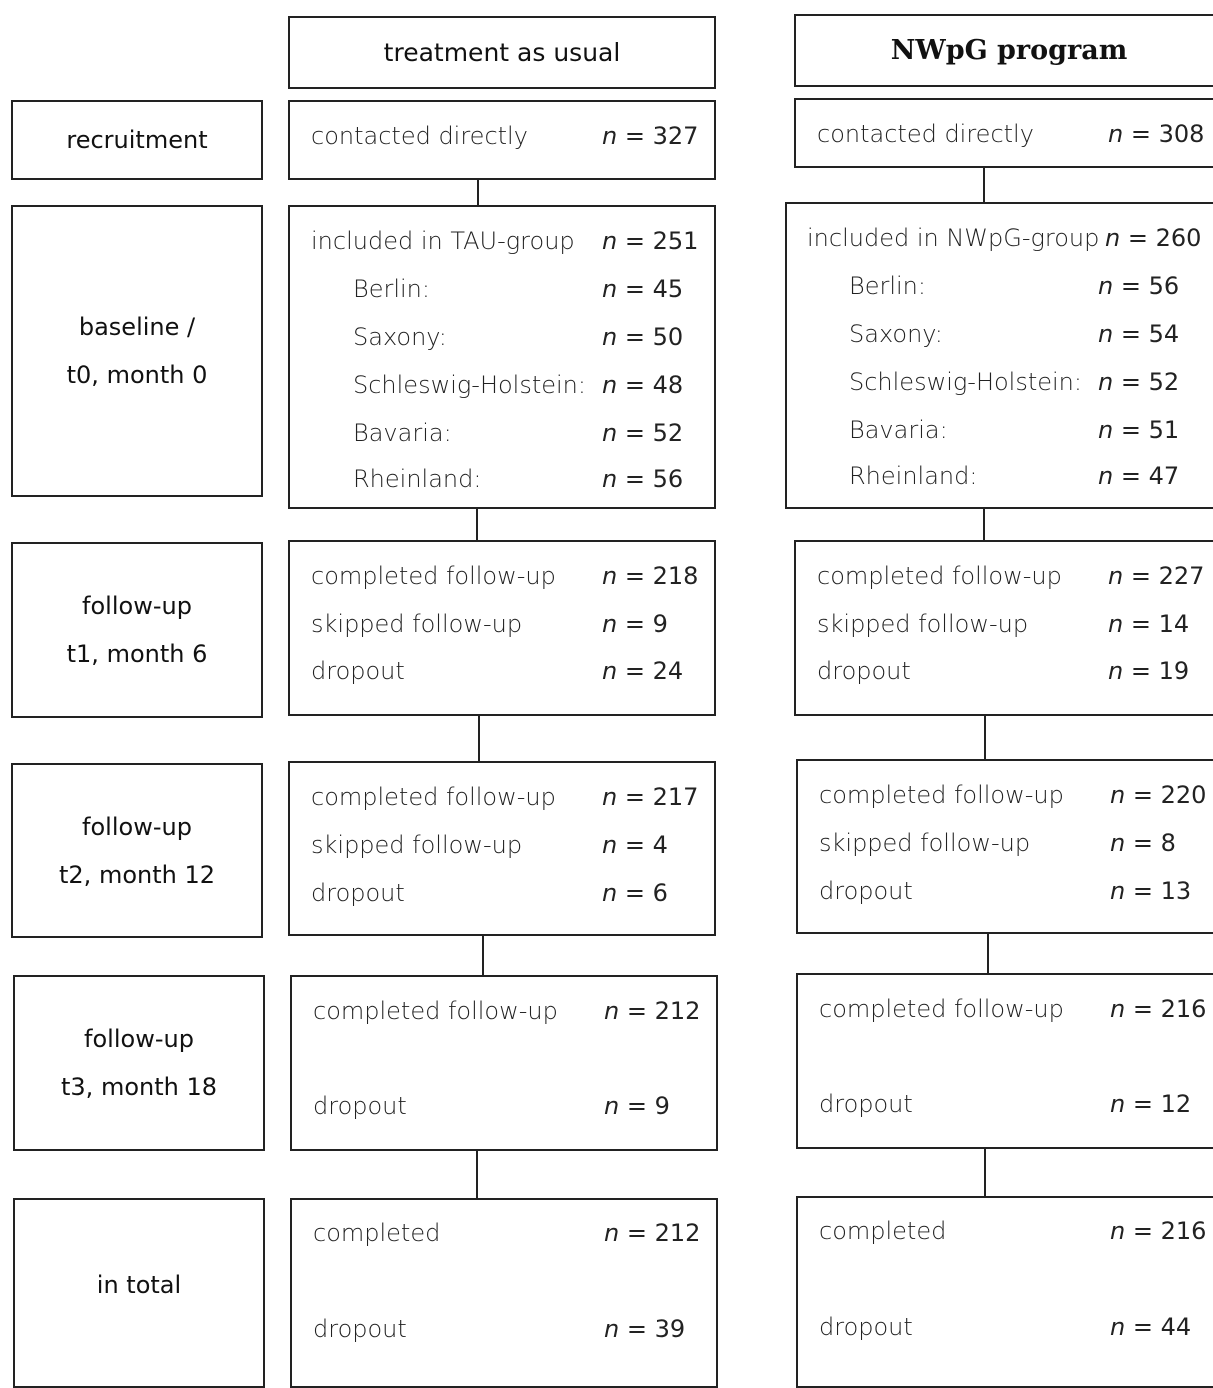 The image size is (1213, 1388). Describe the element at coordinates (923, 624) in the screenshot. I see `nwpg-t1-label-1: skipped follow-up` at that location.